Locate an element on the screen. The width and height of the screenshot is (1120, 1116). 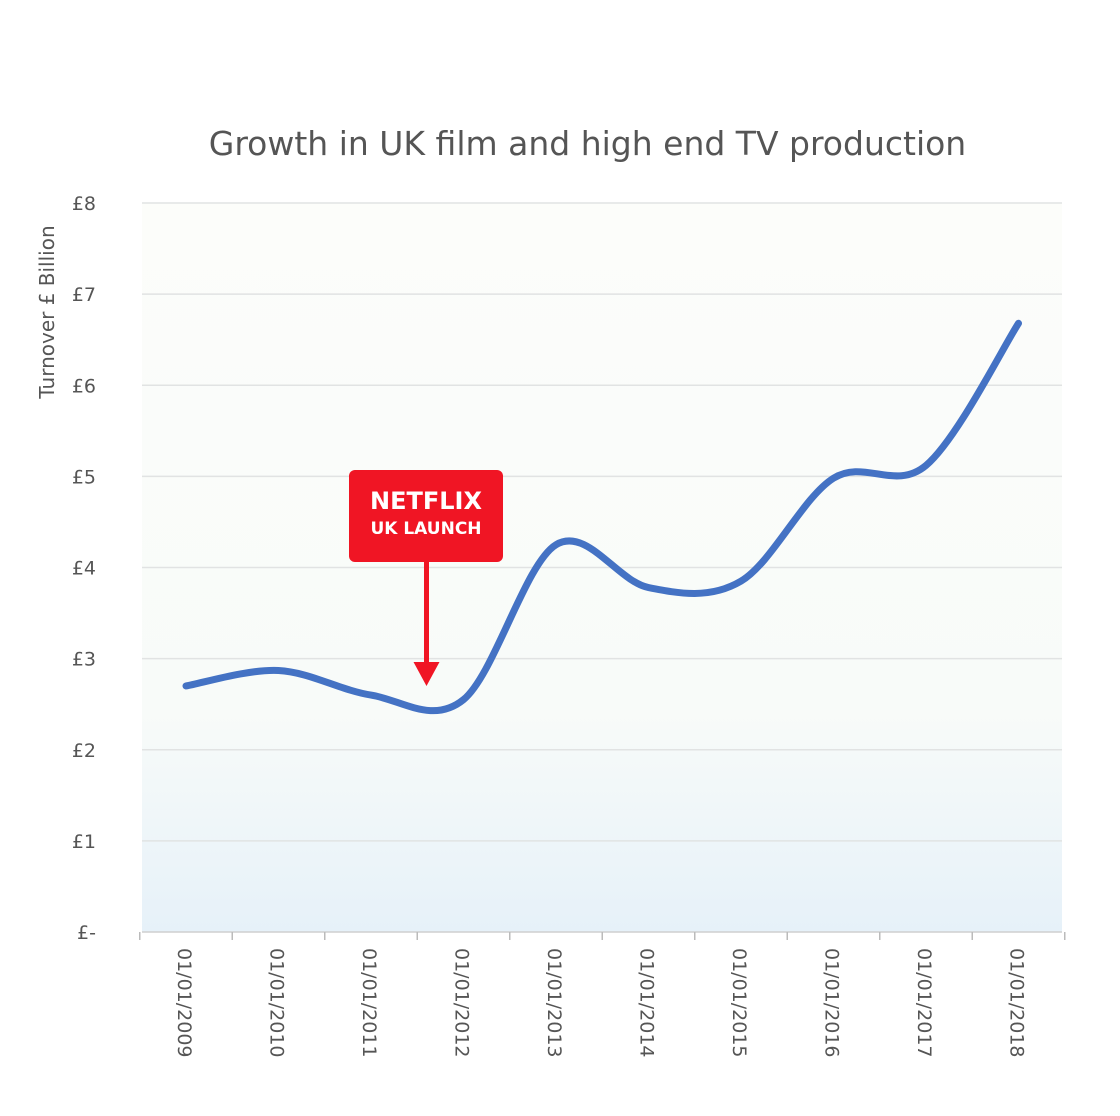
x-tick-label: 01/01/2013 is located at coordinates (554, 1003).